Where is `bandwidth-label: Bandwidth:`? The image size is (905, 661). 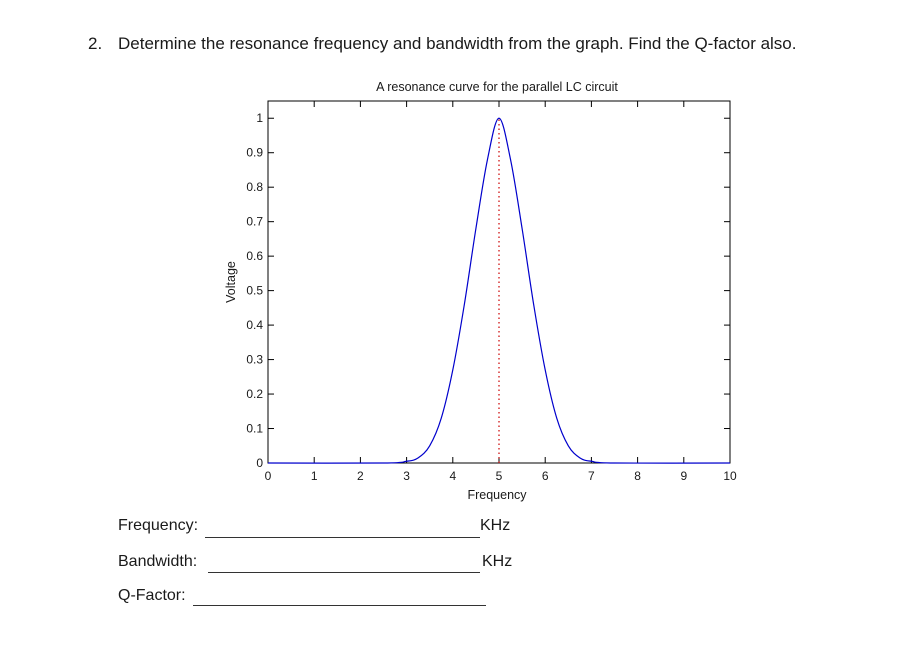 bandwidth-label: Bandwidth: is located at coordinates (158, 561).